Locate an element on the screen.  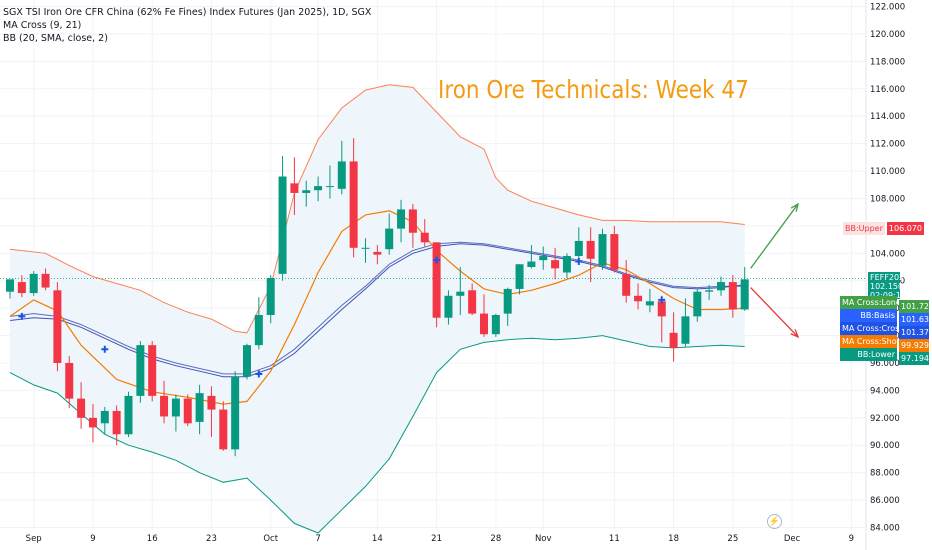
price-tick-label: 122.000 is located at coordinates (887, 8).